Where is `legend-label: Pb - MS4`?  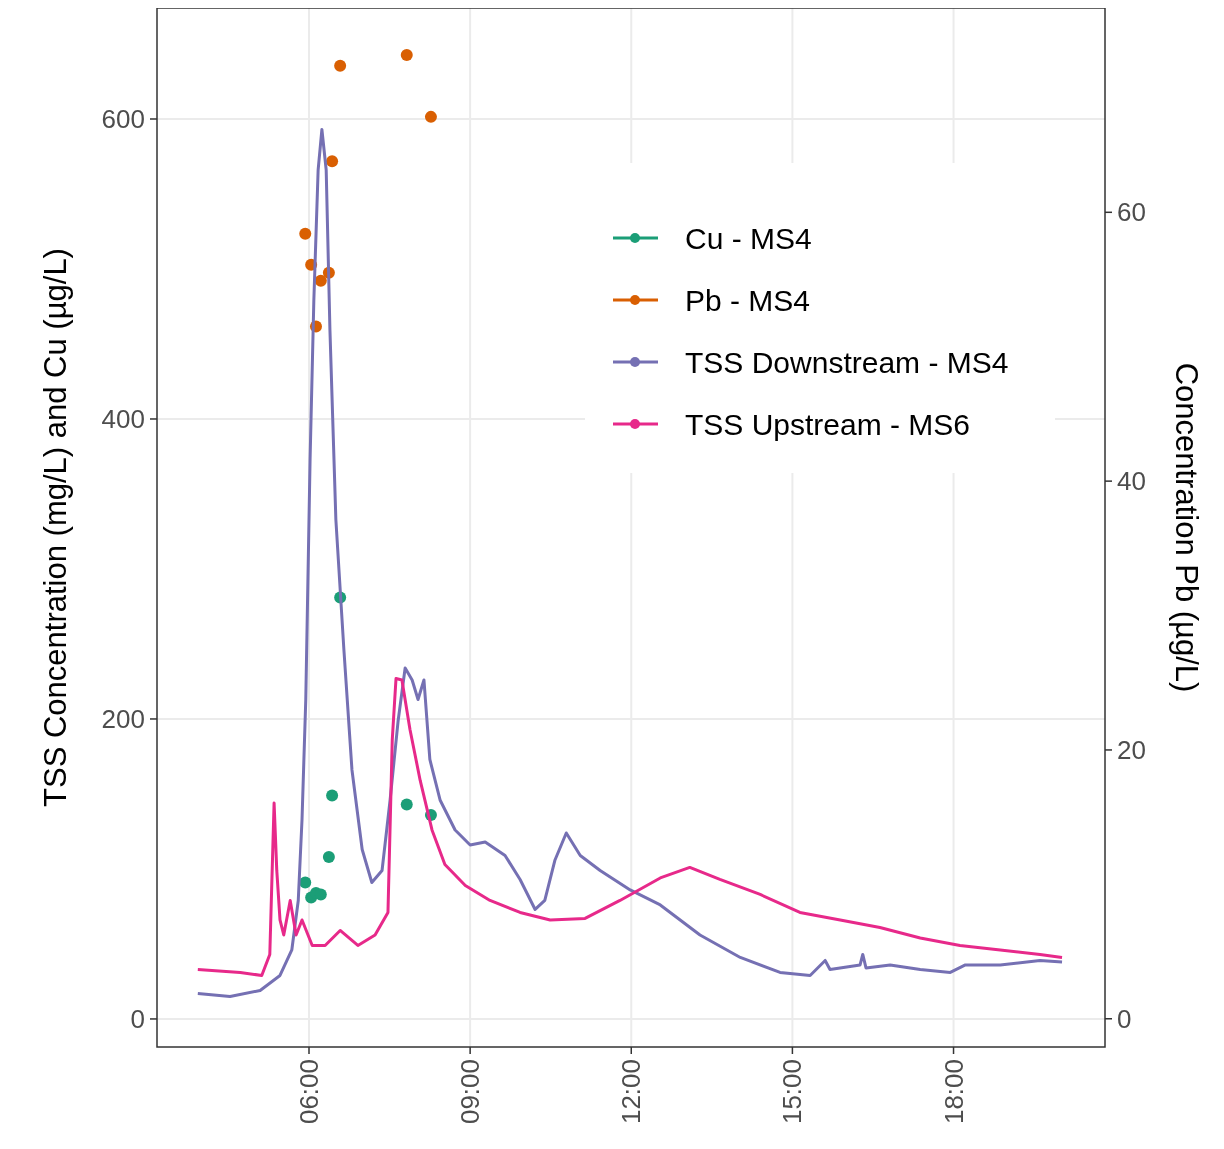 legend-label: Pb - MS4 is located at coordinates (748, 300).